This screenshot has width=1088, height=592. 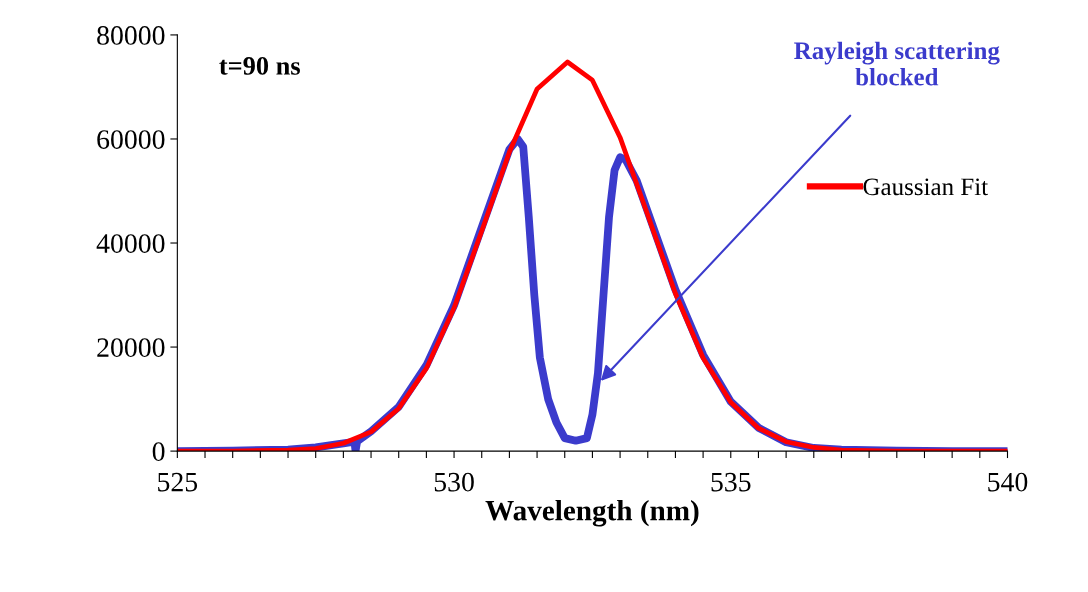 What do you see at coordinates (897, 63) in the screenshot?
I see `annotation: Rayleigh scattering blocked` at bounding box center [897, 63].